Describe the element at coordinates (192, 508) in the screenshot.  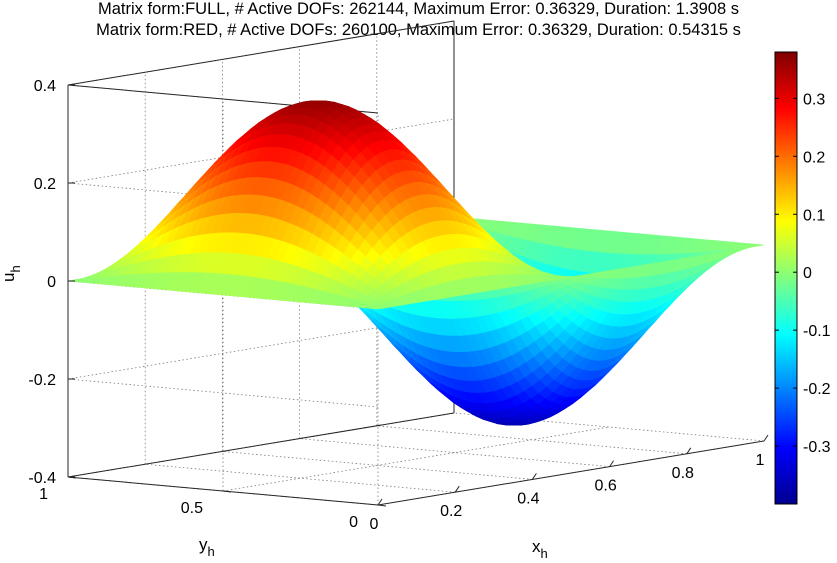
I see `y-tick-label: 0.5` at that location.